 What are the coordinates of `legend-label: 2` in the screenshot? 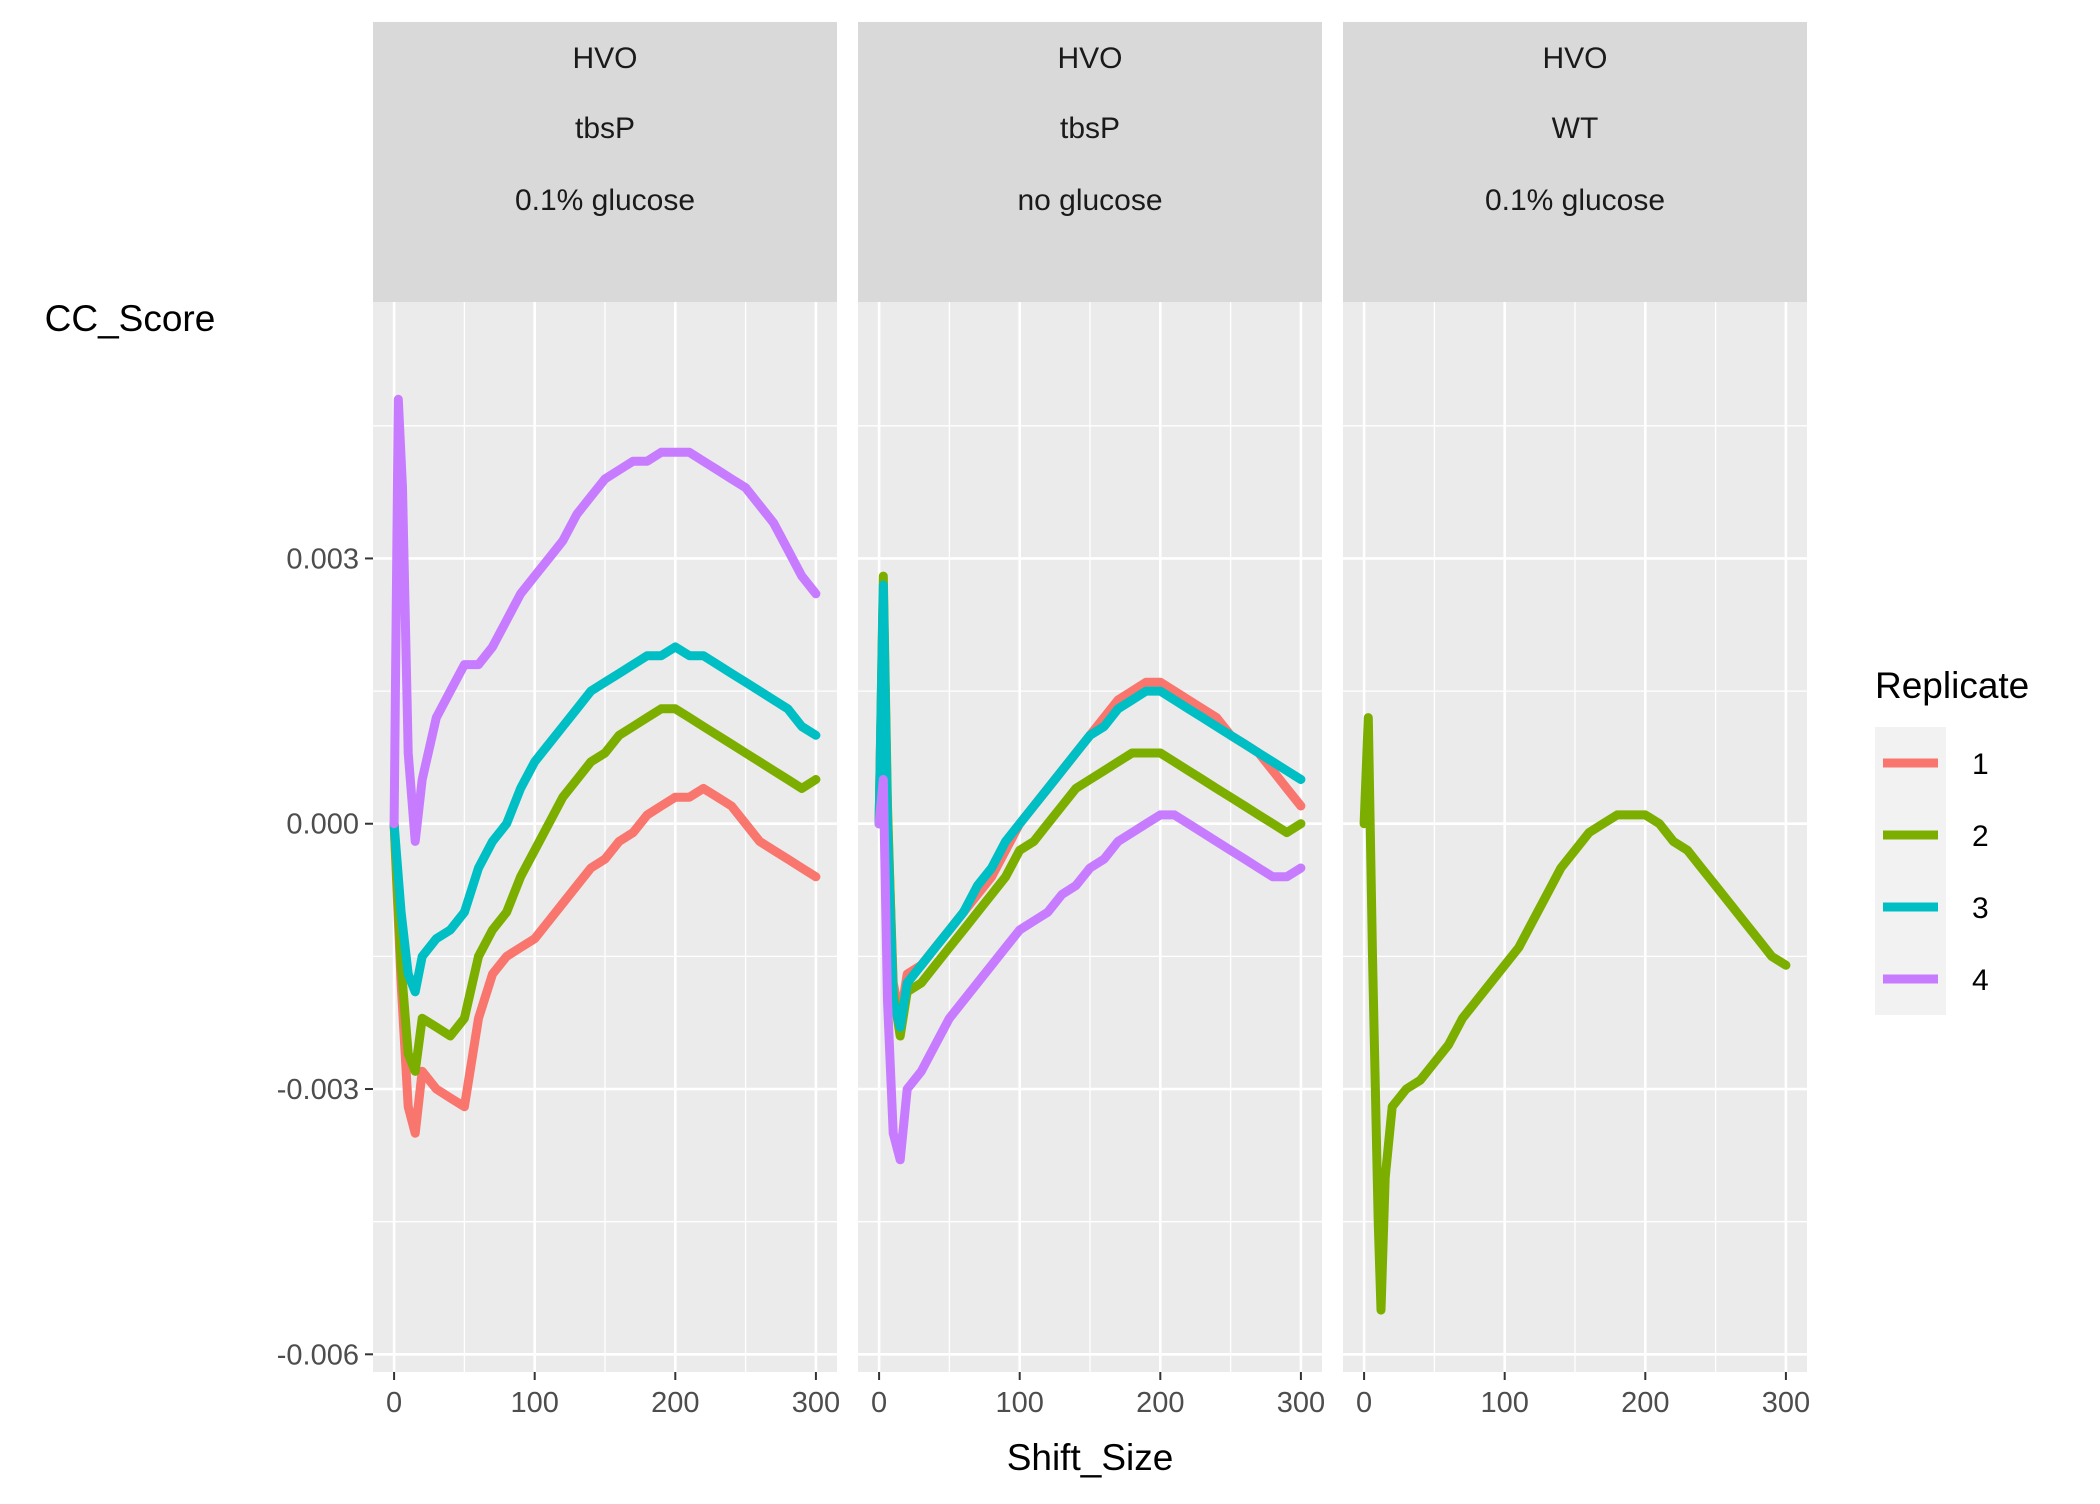 It's located at (1980, 836).